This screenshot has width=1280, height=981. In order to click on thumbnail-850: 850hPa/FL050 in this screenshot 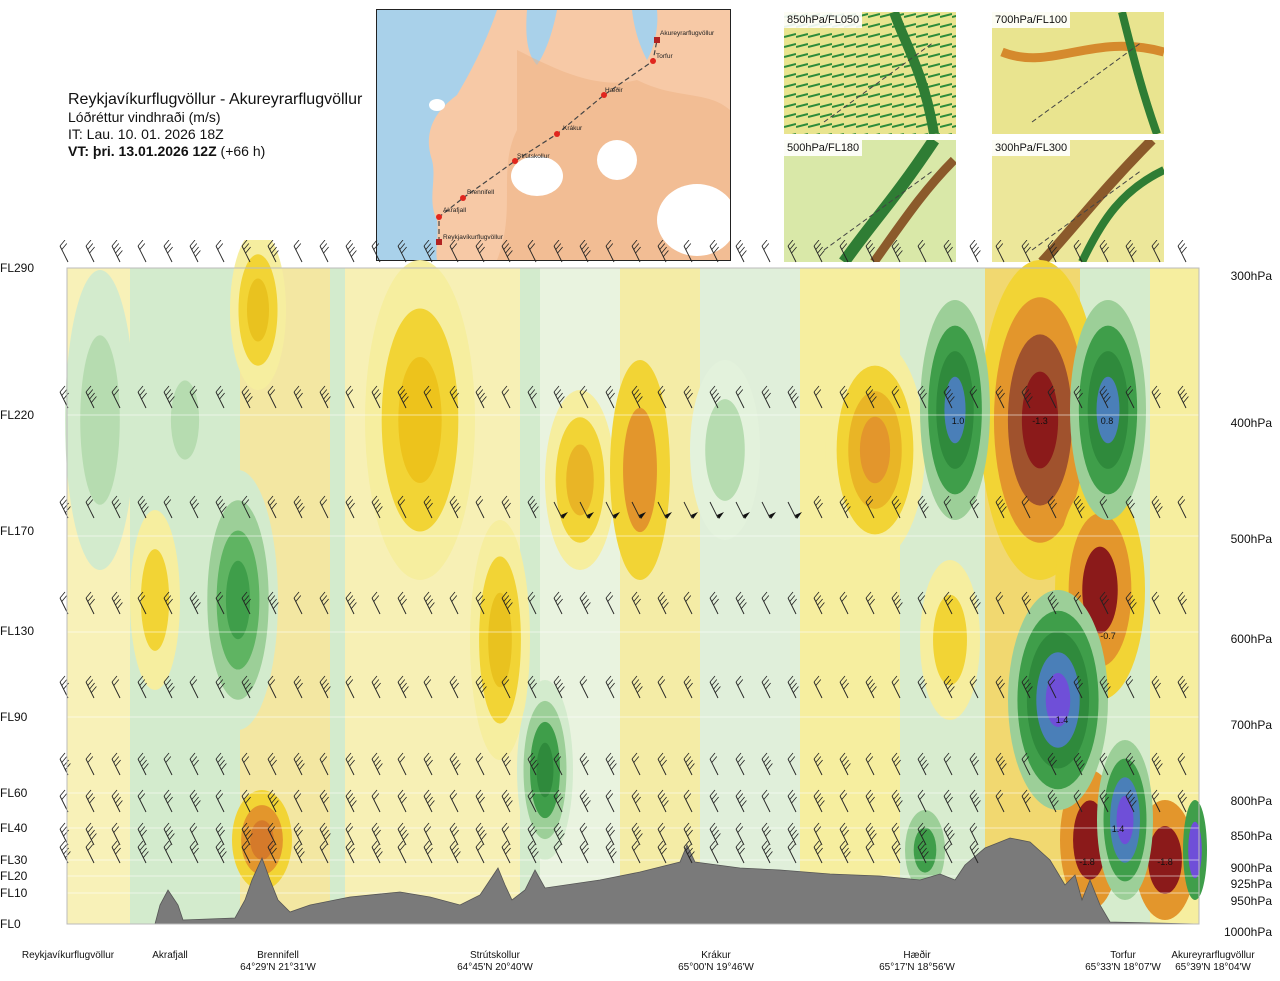, I will do `click(870, 73)`.